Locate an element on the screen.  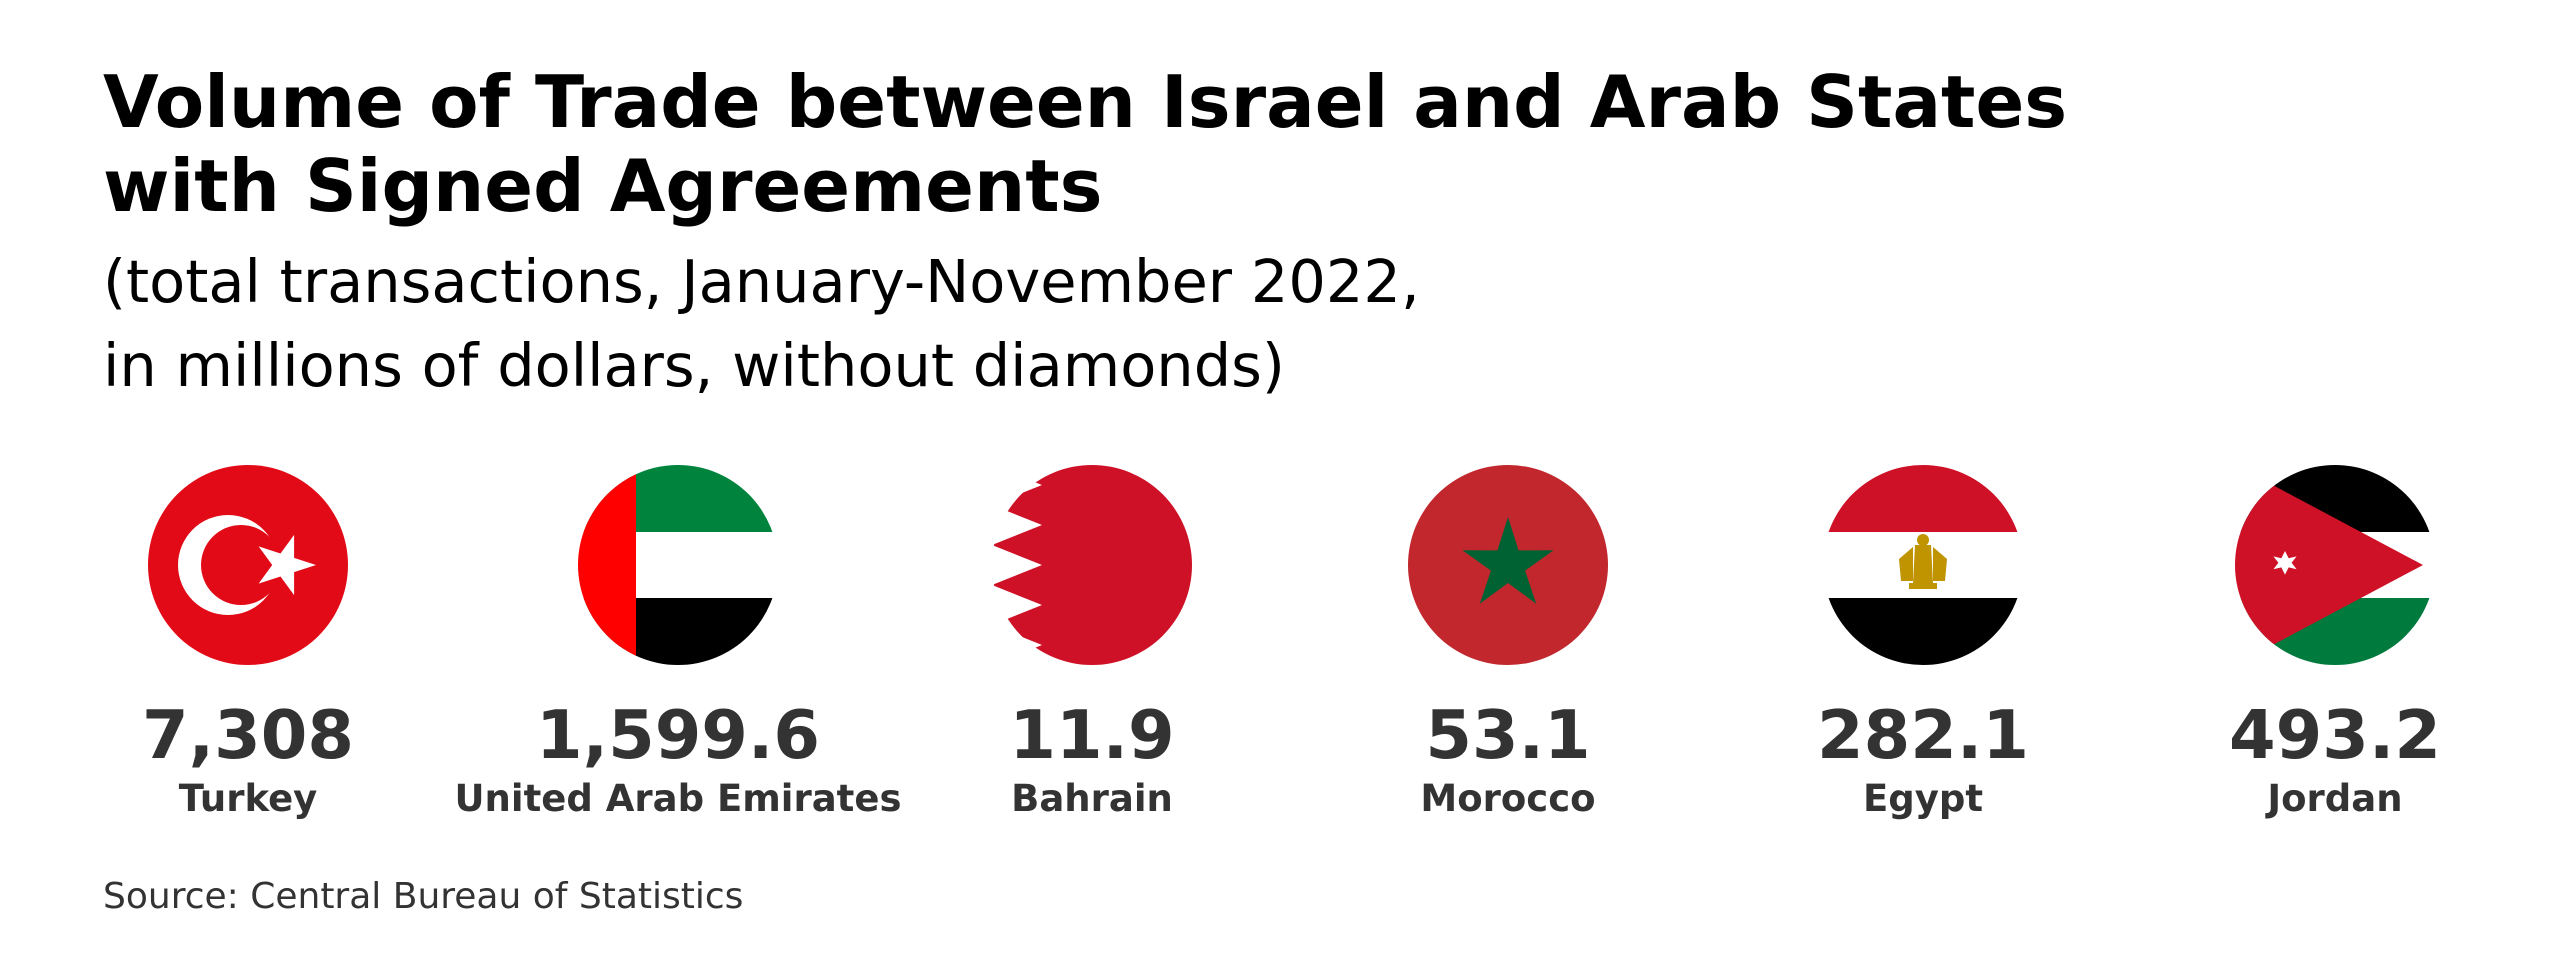
egypt-label: Egypt is located at coordinates (1923, 798).